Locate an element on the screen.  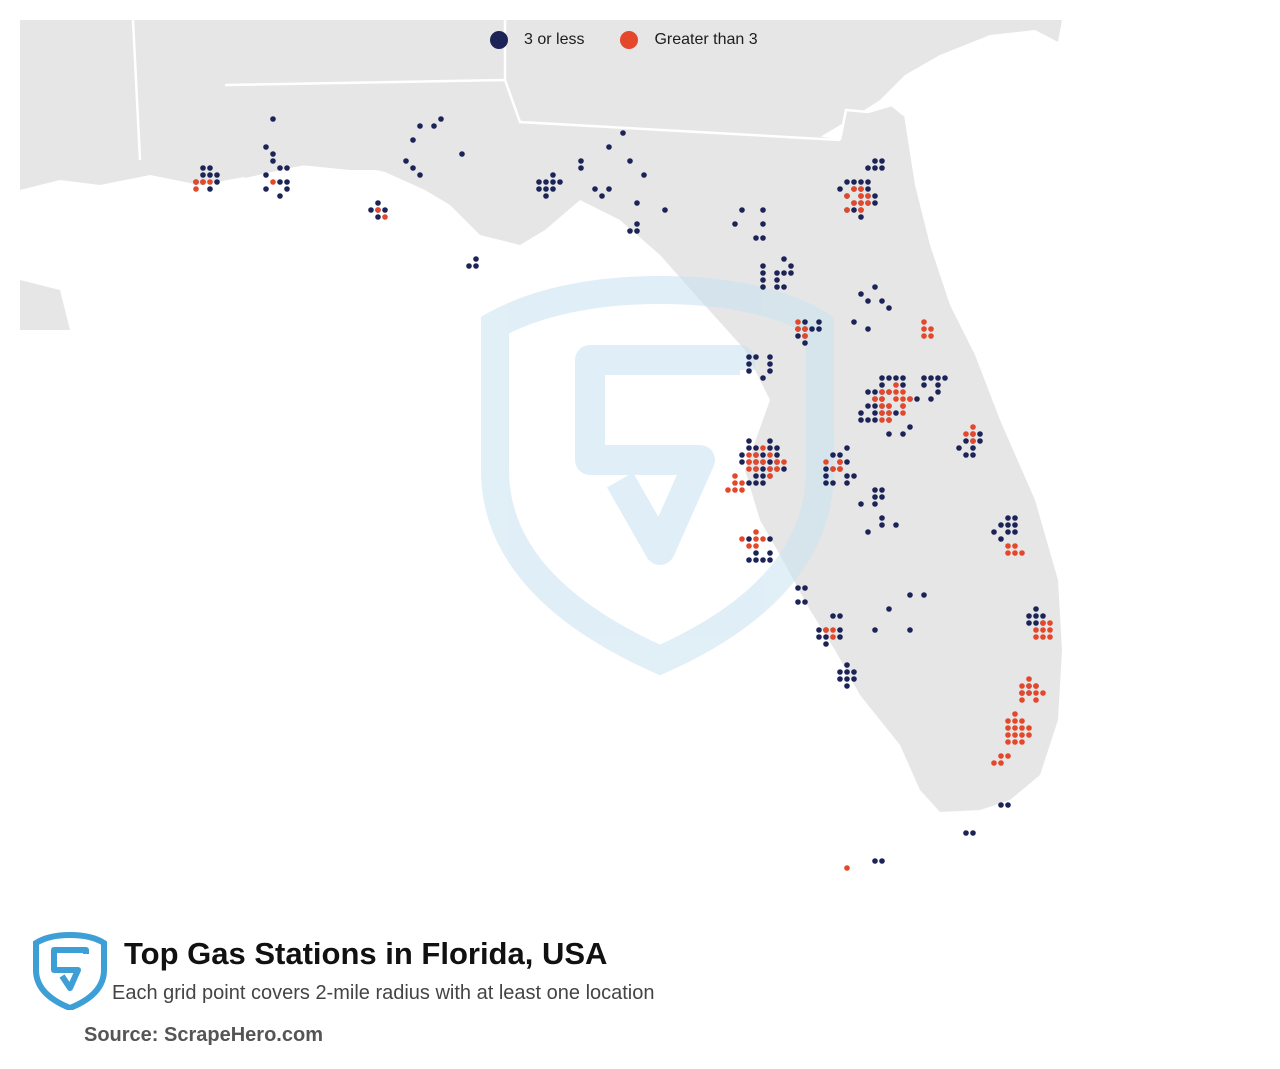
source-text: Source: ScrapeHero.com is located at coordinates (203, 1035).